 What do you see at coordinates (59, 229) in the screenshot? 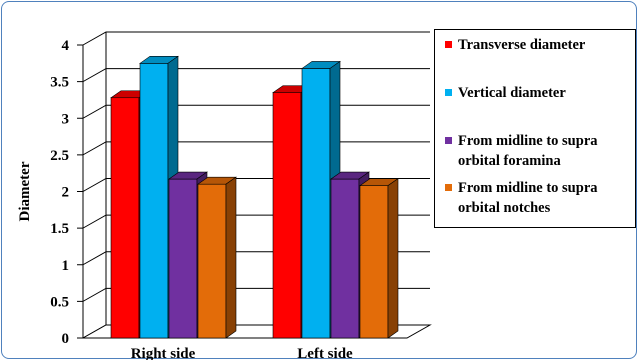
I see `y-tick-label: 1.5` at bounding box center [59, 229].